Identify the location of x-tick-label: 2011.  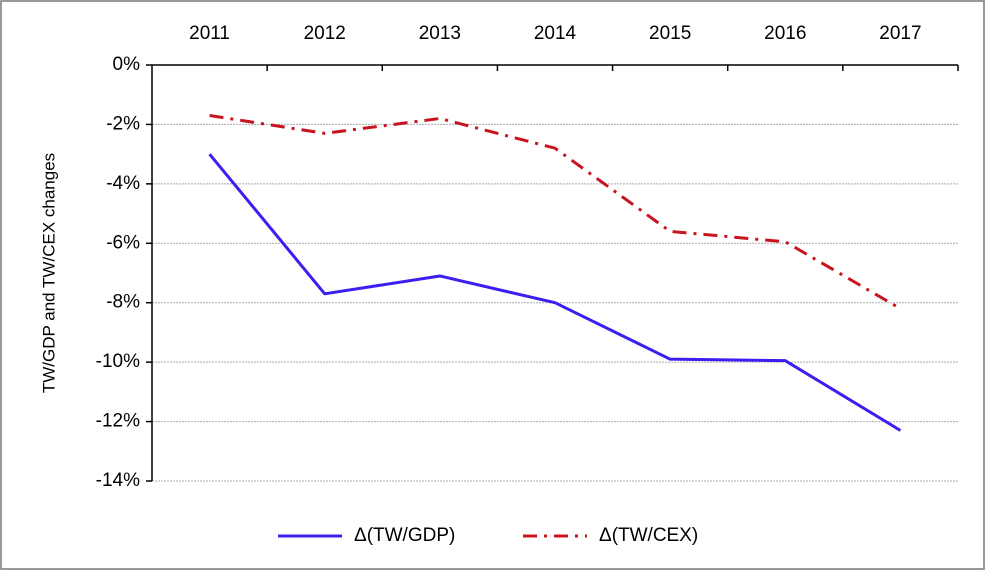
(209, 33).